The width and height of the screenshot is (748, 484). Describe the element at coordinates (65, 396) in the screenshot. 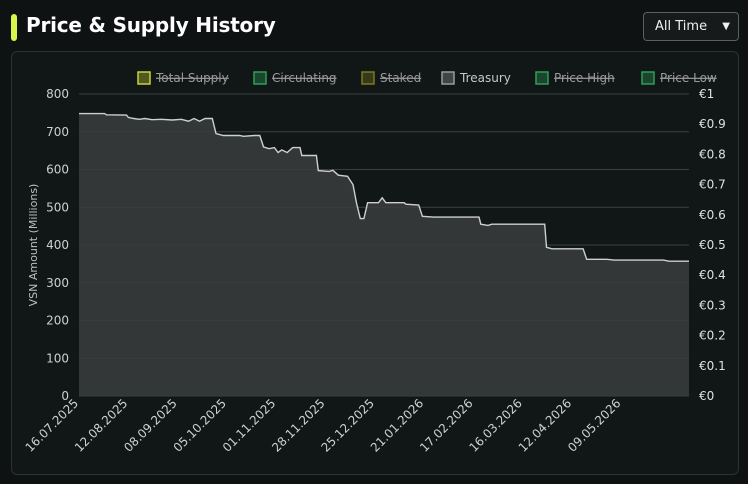

I see `y-tick-label: 0` at that location.